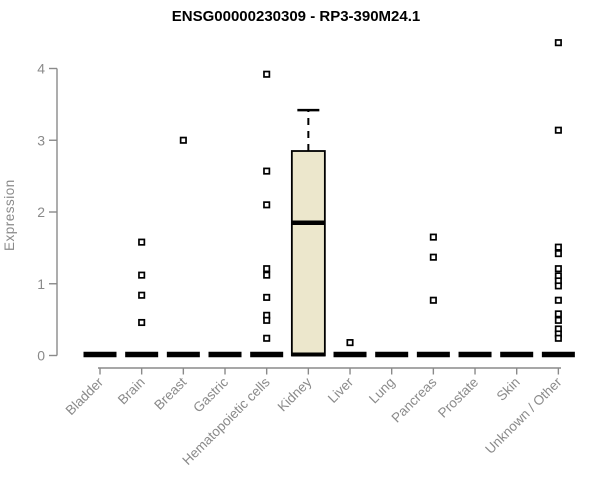  What do you see at coordinates (295, 394) in the screenshot?
I see `x-tick-label: Kidney` at bounding box center [295, 394].